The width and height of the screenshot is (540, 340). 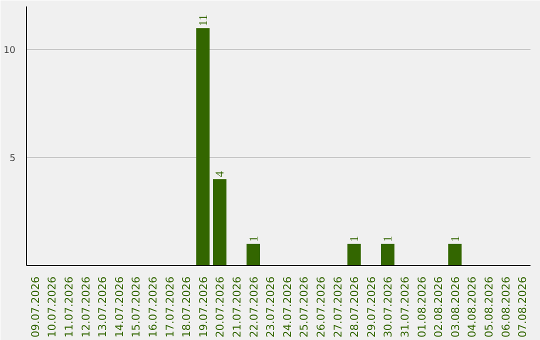 I want to click on x-tick-label: 15.07.2026, so click(x=136, y=307).